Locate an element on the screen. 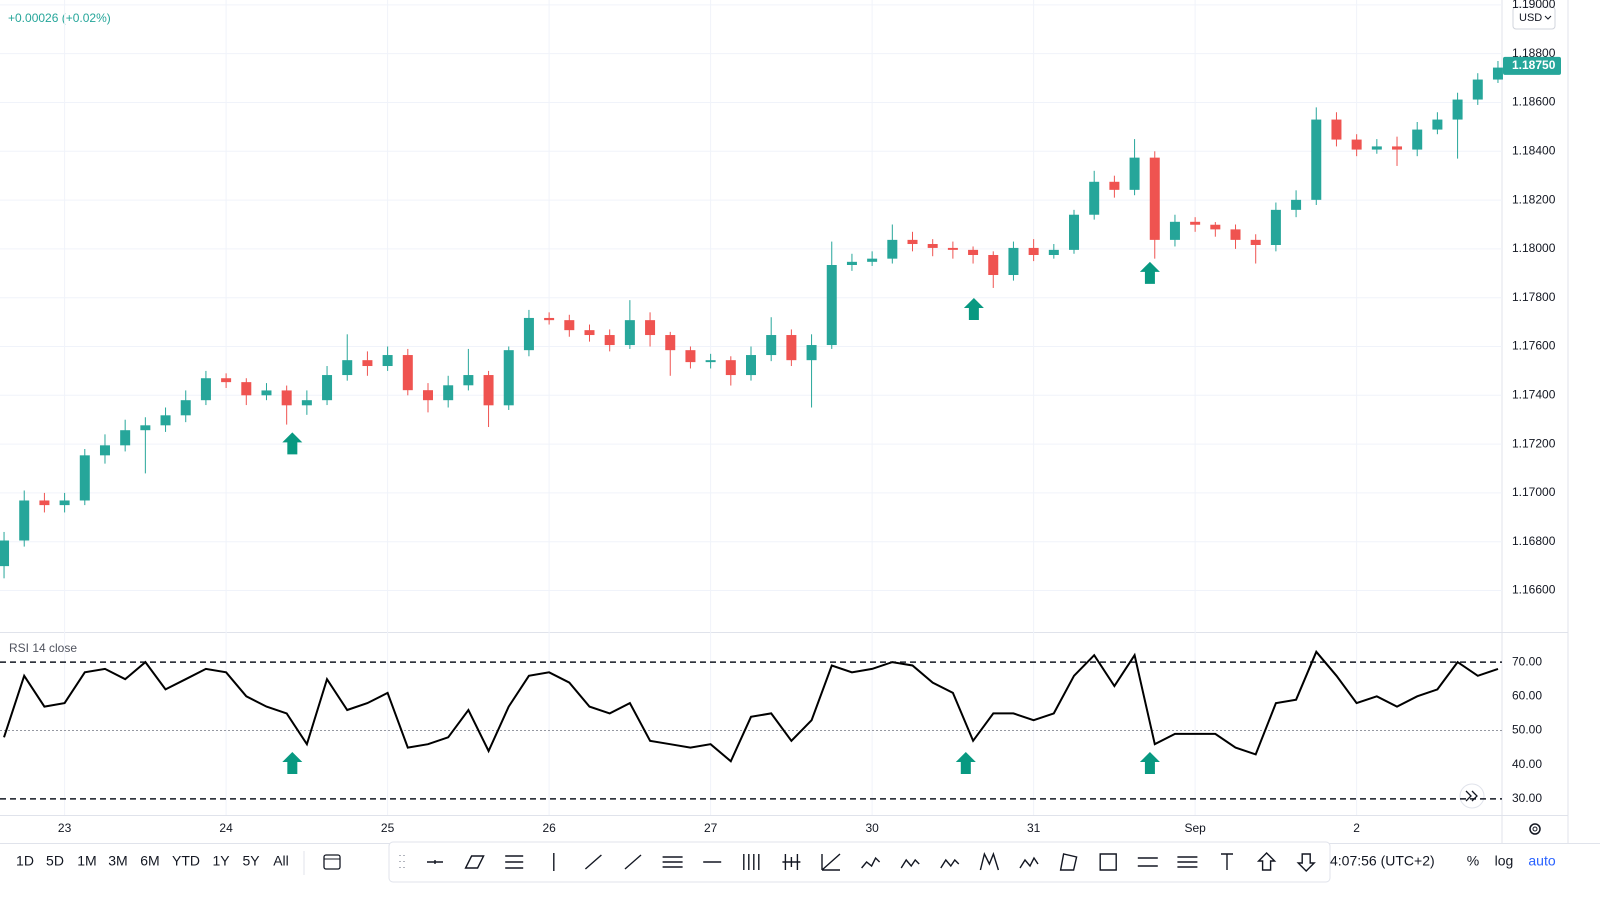 Image resolution: width=1600 pixels, height=900 pixels. currency-button: USD is located at coordinates (1534, 18).